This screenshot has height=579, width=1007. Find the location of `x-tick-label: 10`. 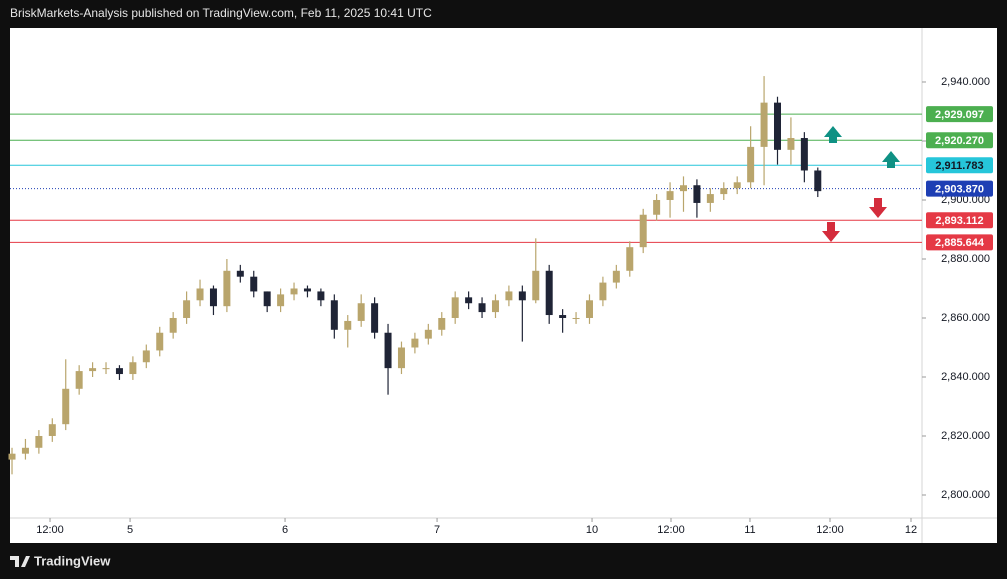

x-tick-label: 10 is located at coordinates (592, 530).